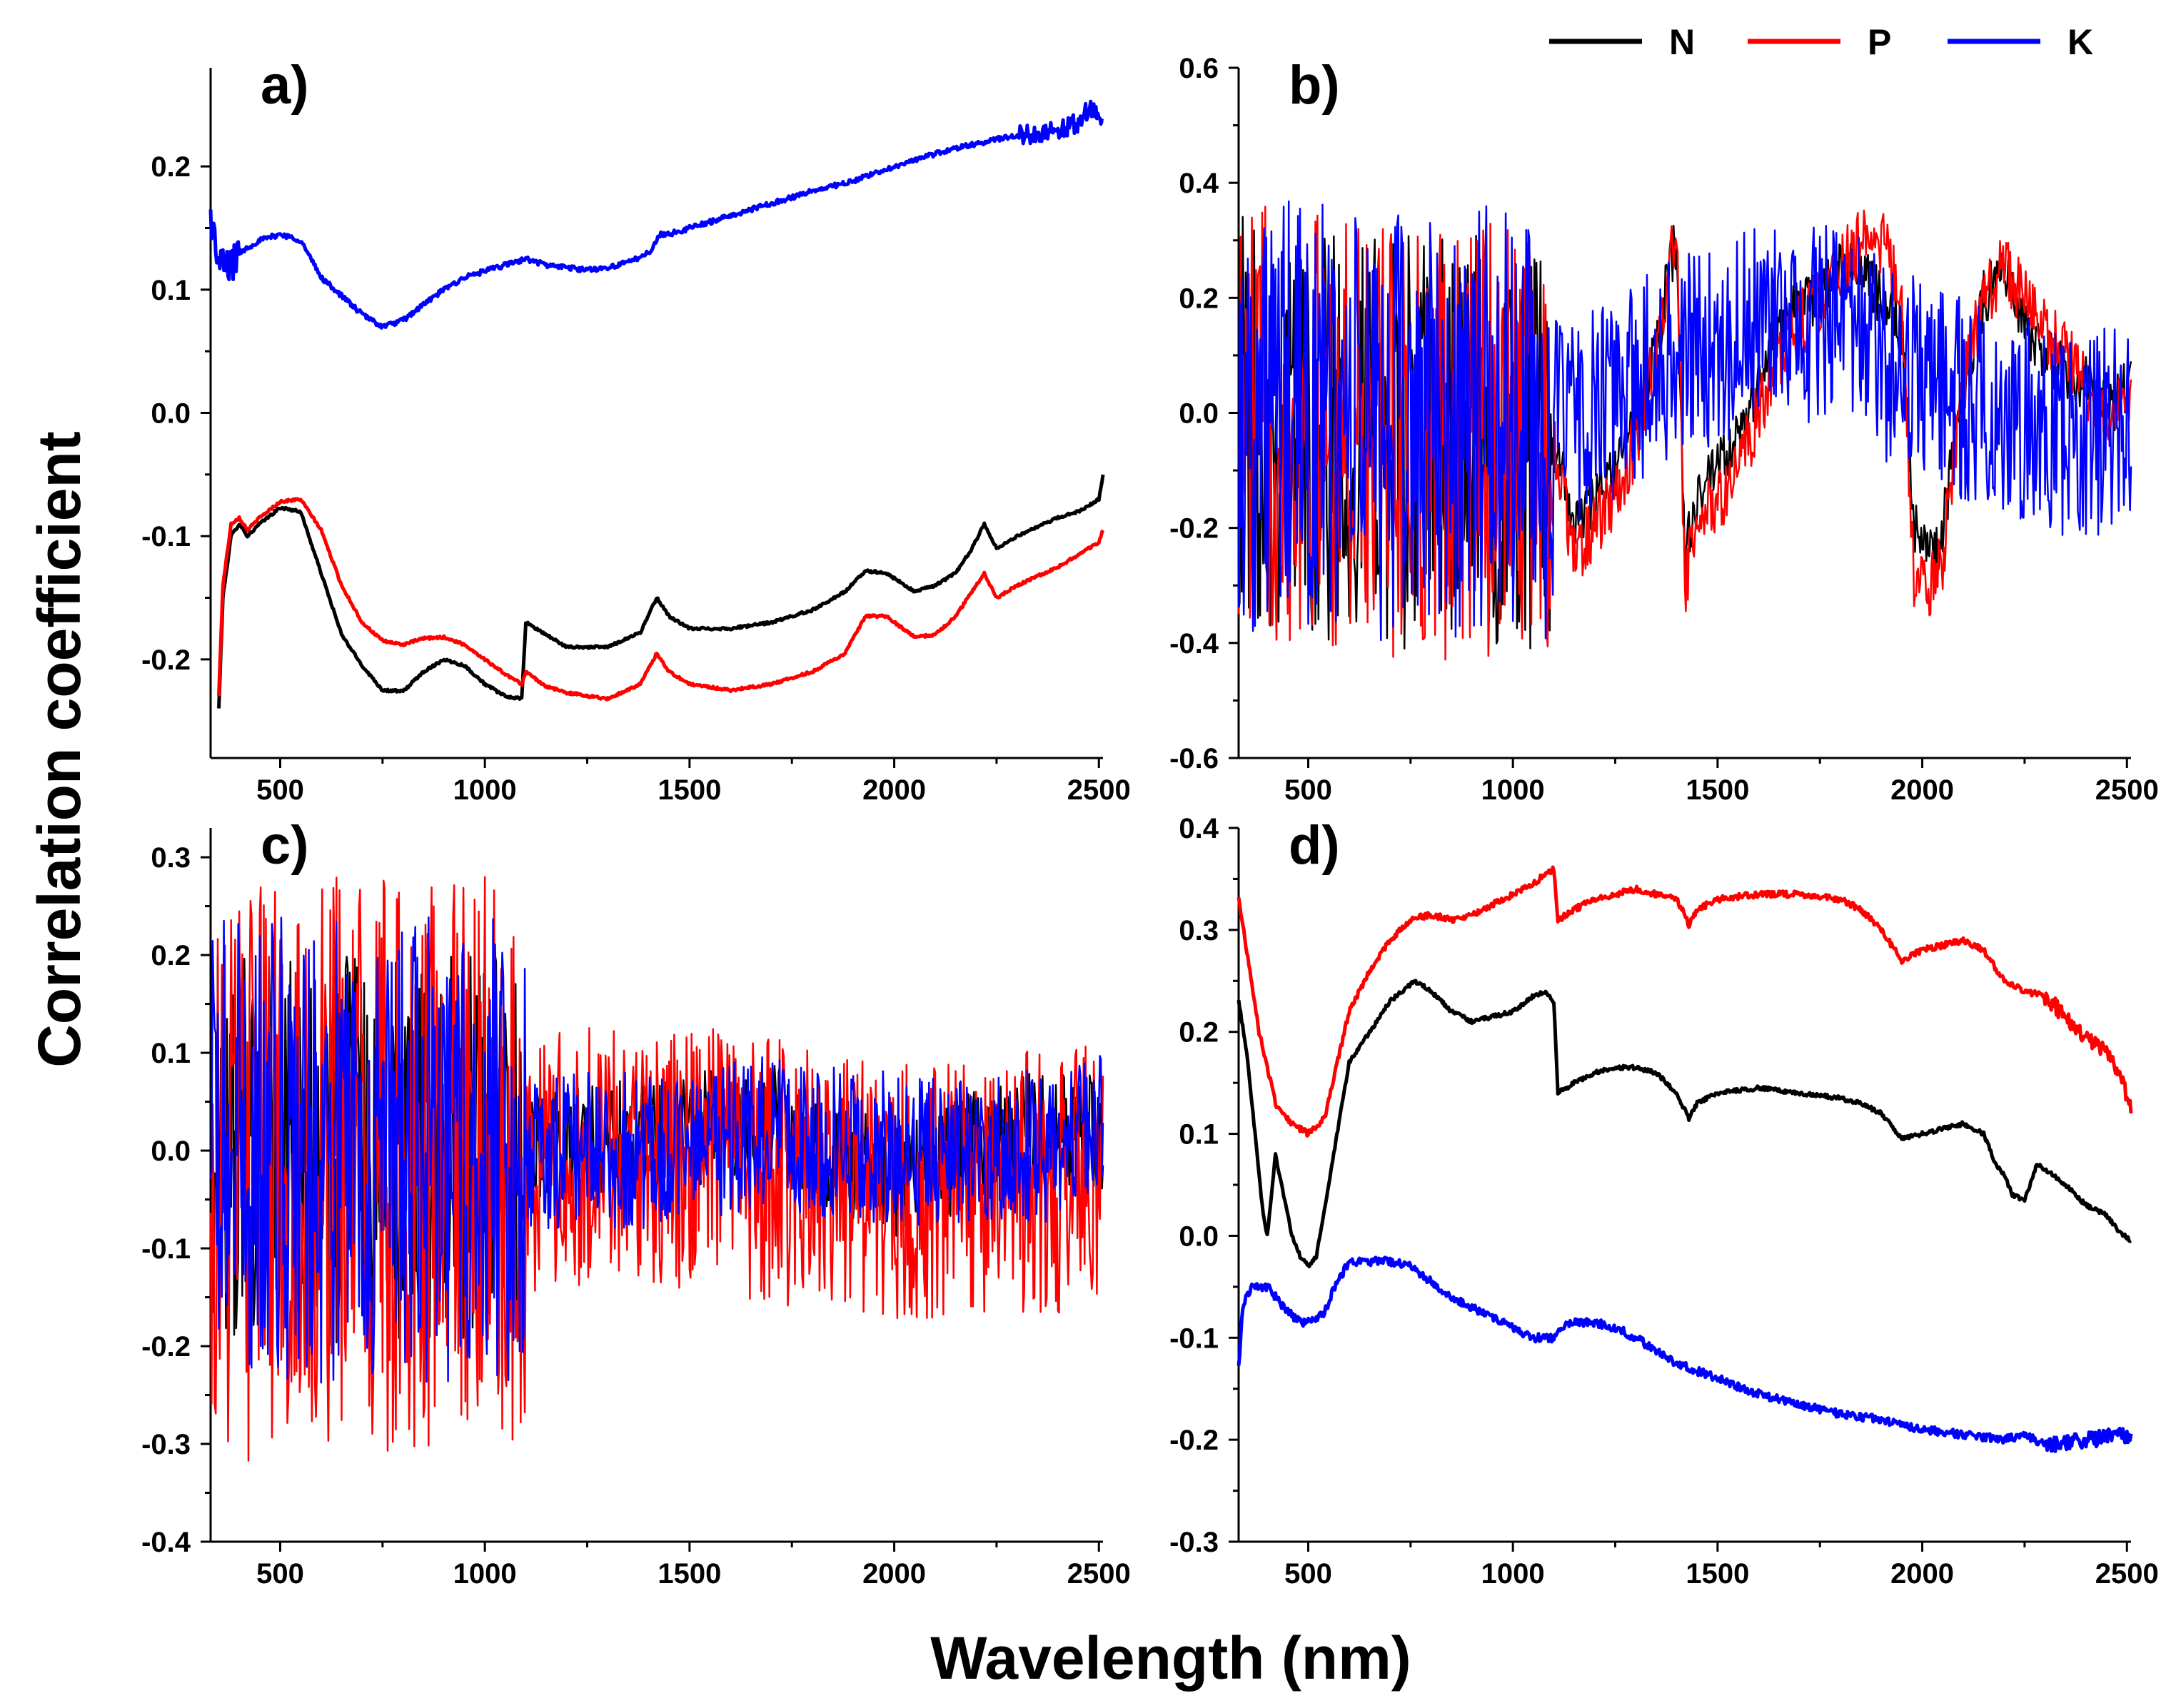 The height and width of the screenshot is (1708, 2181). Describe the element at coordinates (1099, 1574) in the screenshot. I see `x-tick-label-c: 2500` at that location.